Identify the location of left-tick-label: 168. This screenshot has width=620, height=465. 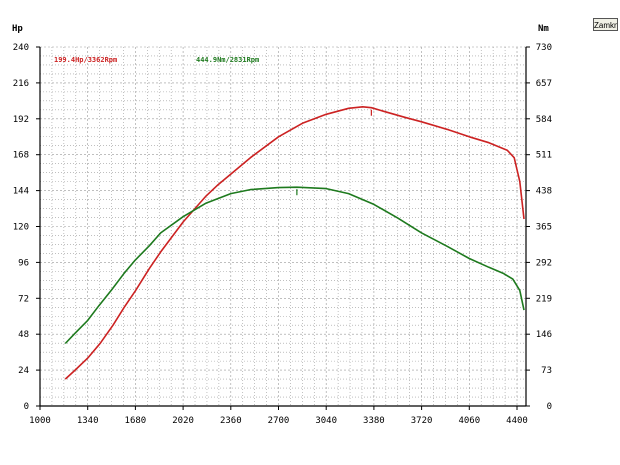
(21, 156).